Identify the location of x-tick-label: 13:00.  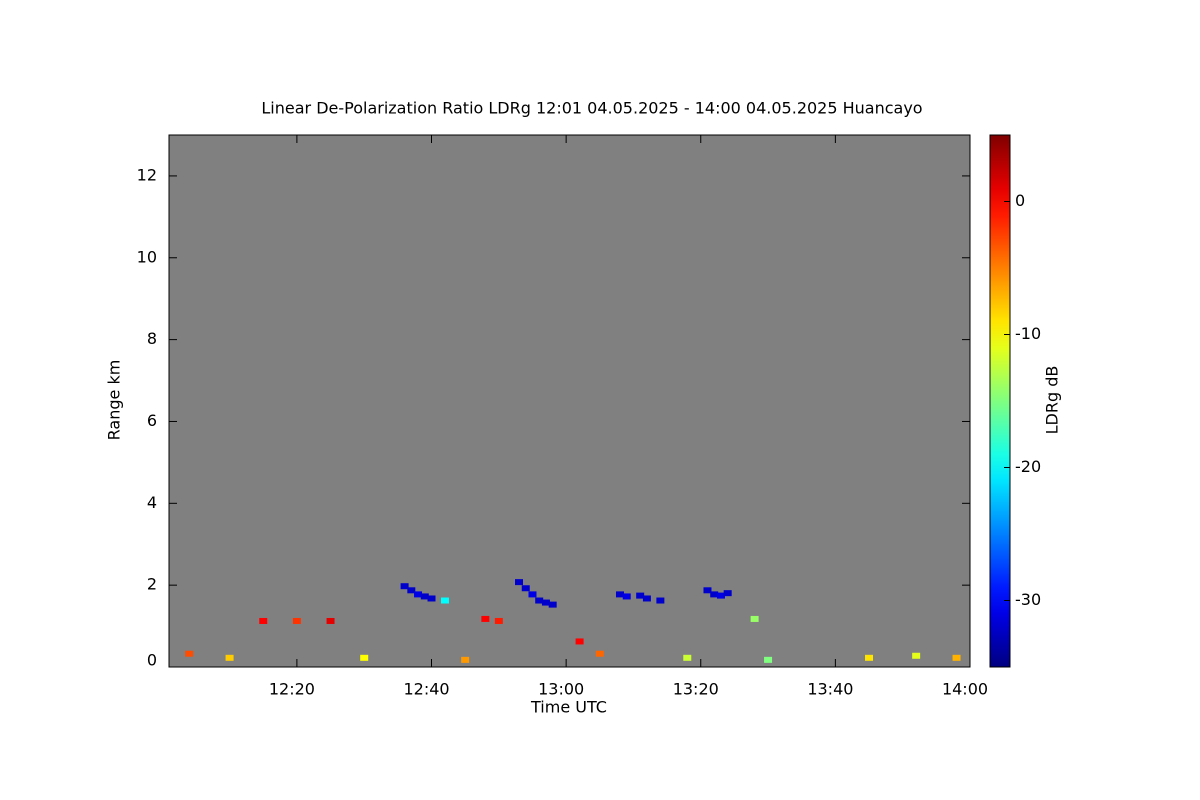
(561, 689).